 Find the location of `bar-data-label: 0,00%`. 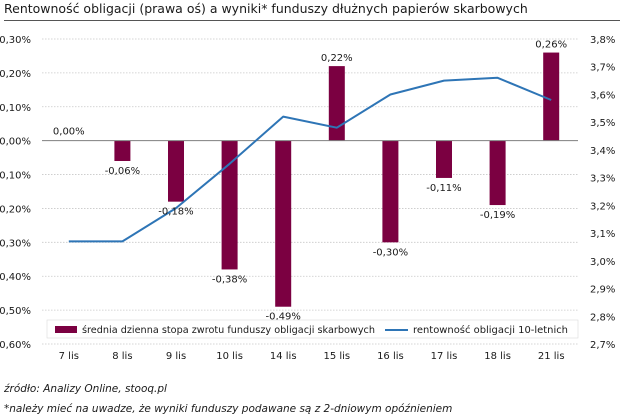

bar-data-label: 0,00% is located at coordinates (69, 132).